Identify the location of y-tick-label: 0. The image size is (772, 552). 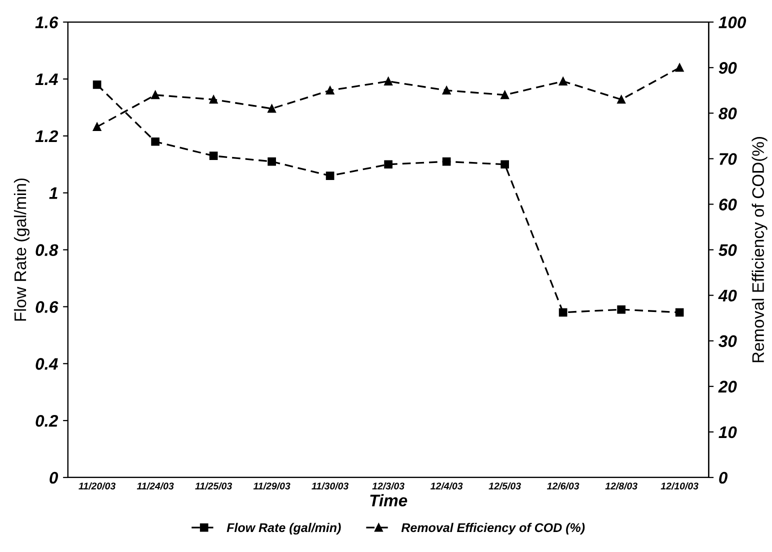
(54, 478).